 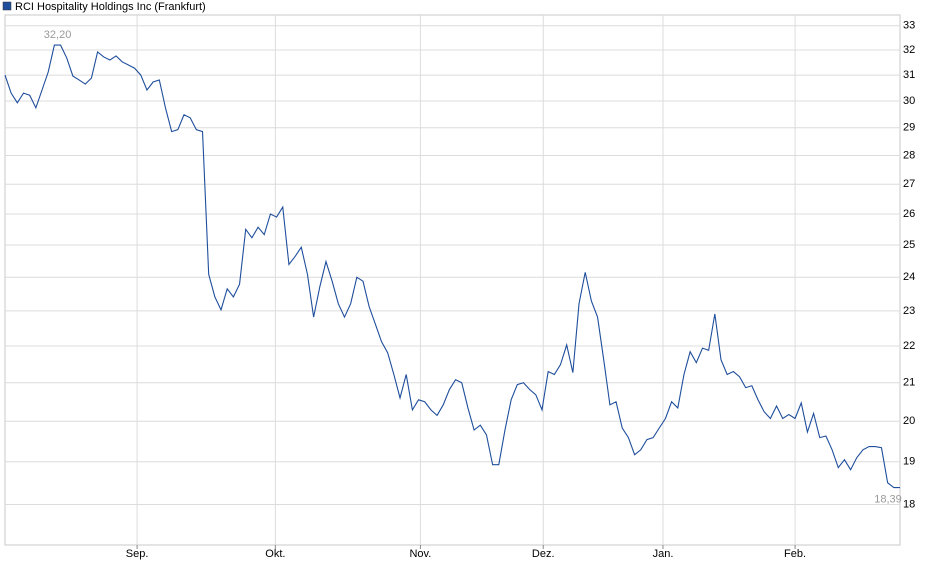 I want to click on y-tick-label: 26, so click(x=909, y=214).